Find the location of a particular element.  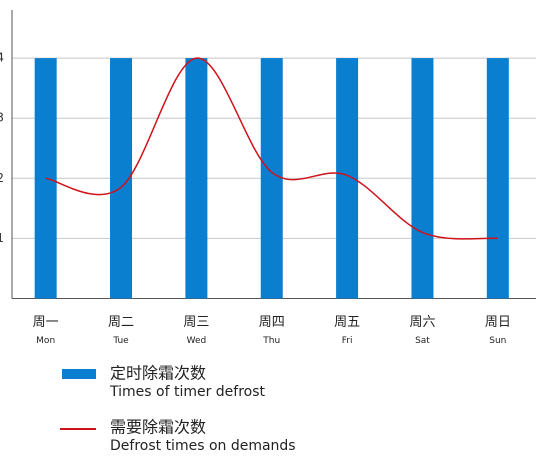

x-tick-label: 周六 is located at coordinates (422, 322).